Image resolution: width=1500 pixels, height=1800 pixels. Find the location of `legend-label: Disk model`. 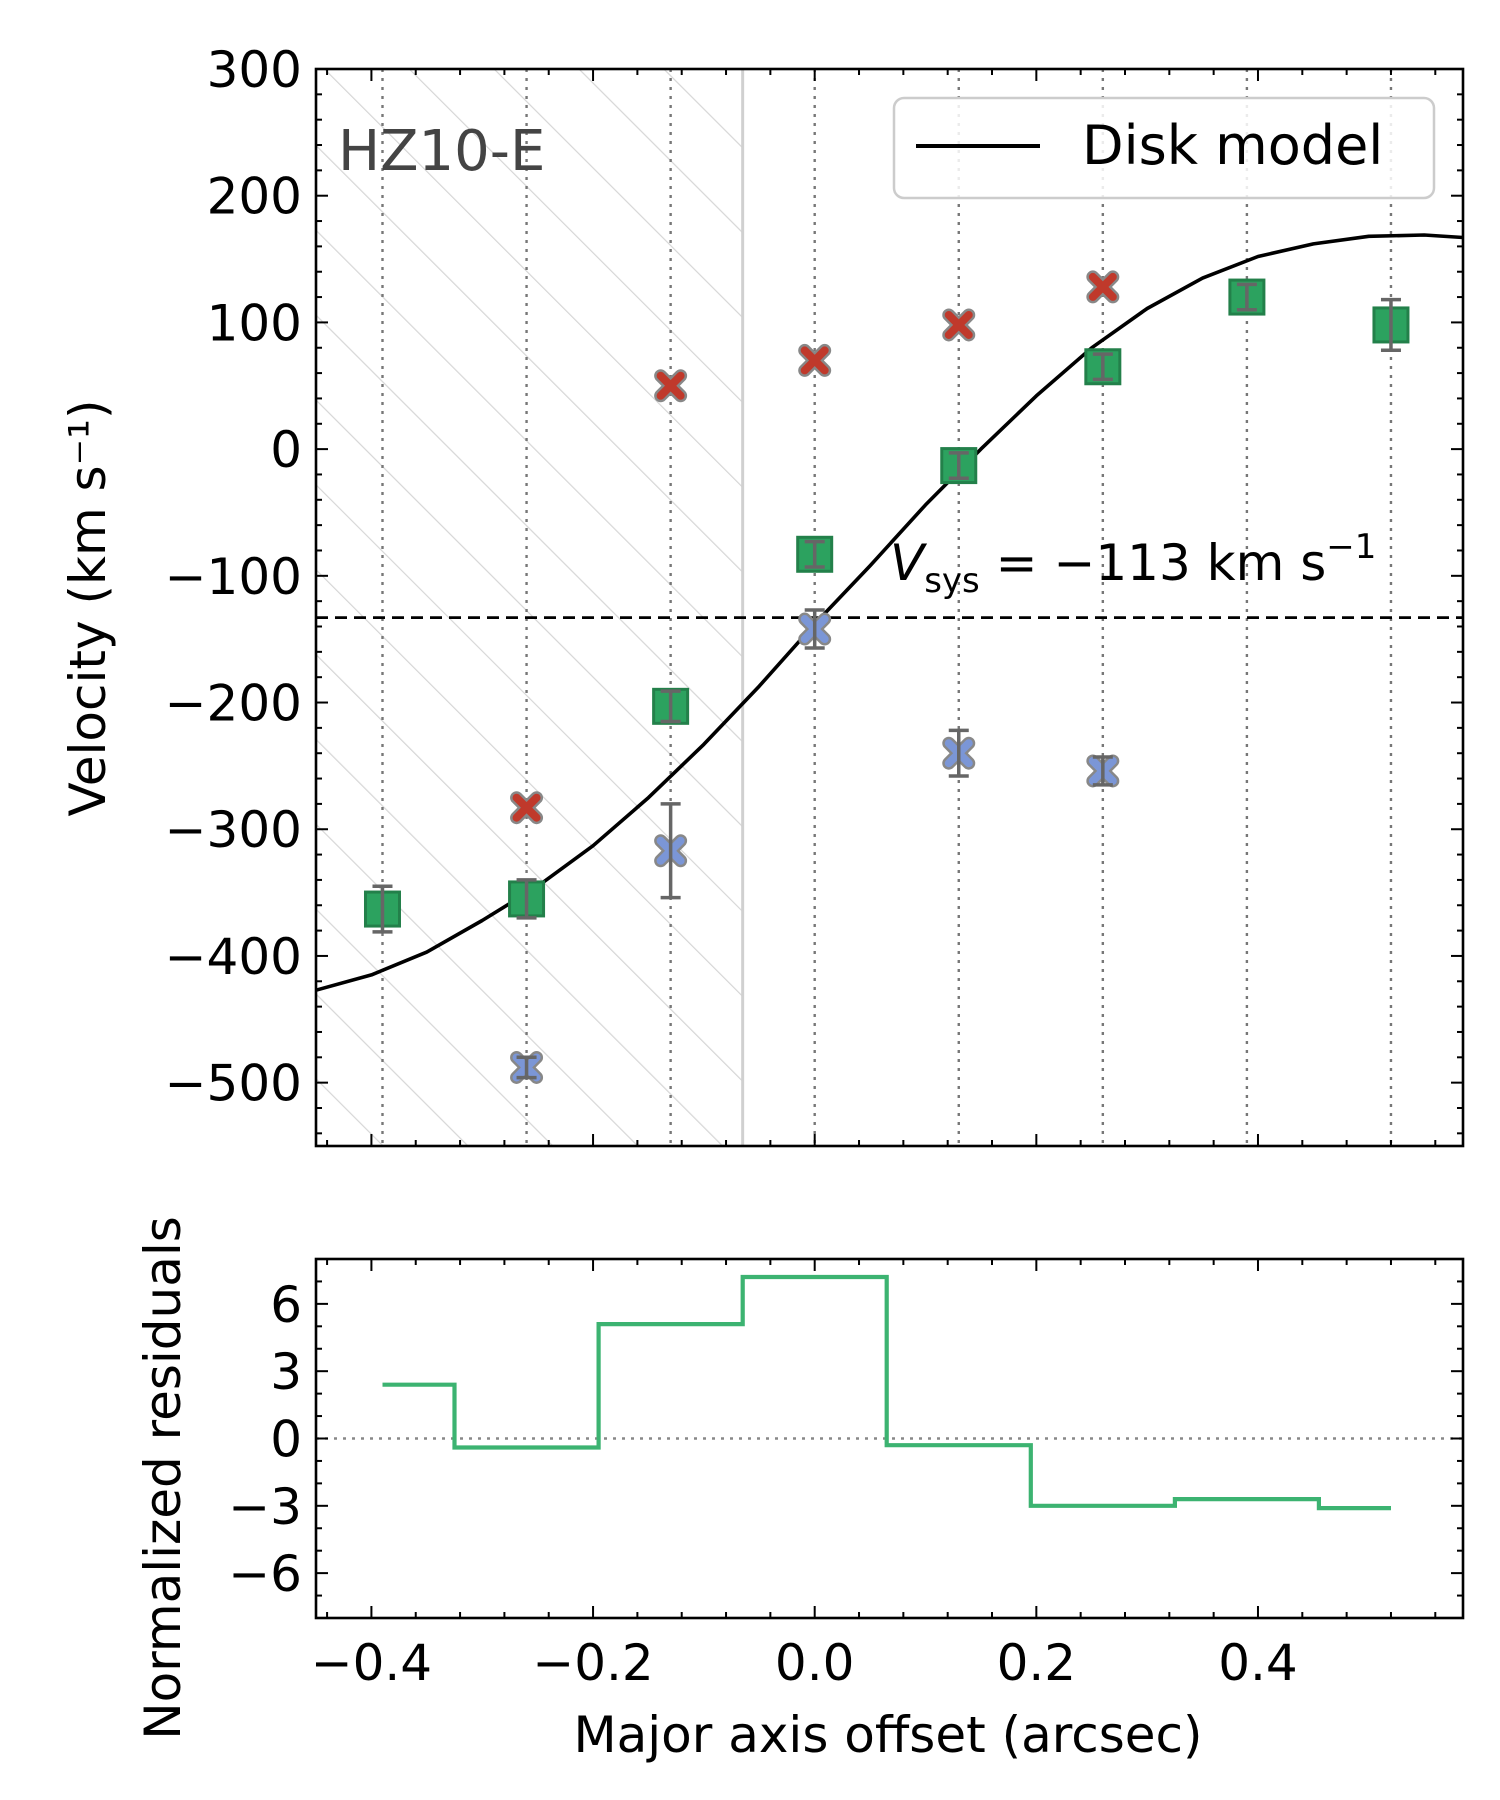

legend-label: Disk model is located at coordinates (1232, 145).